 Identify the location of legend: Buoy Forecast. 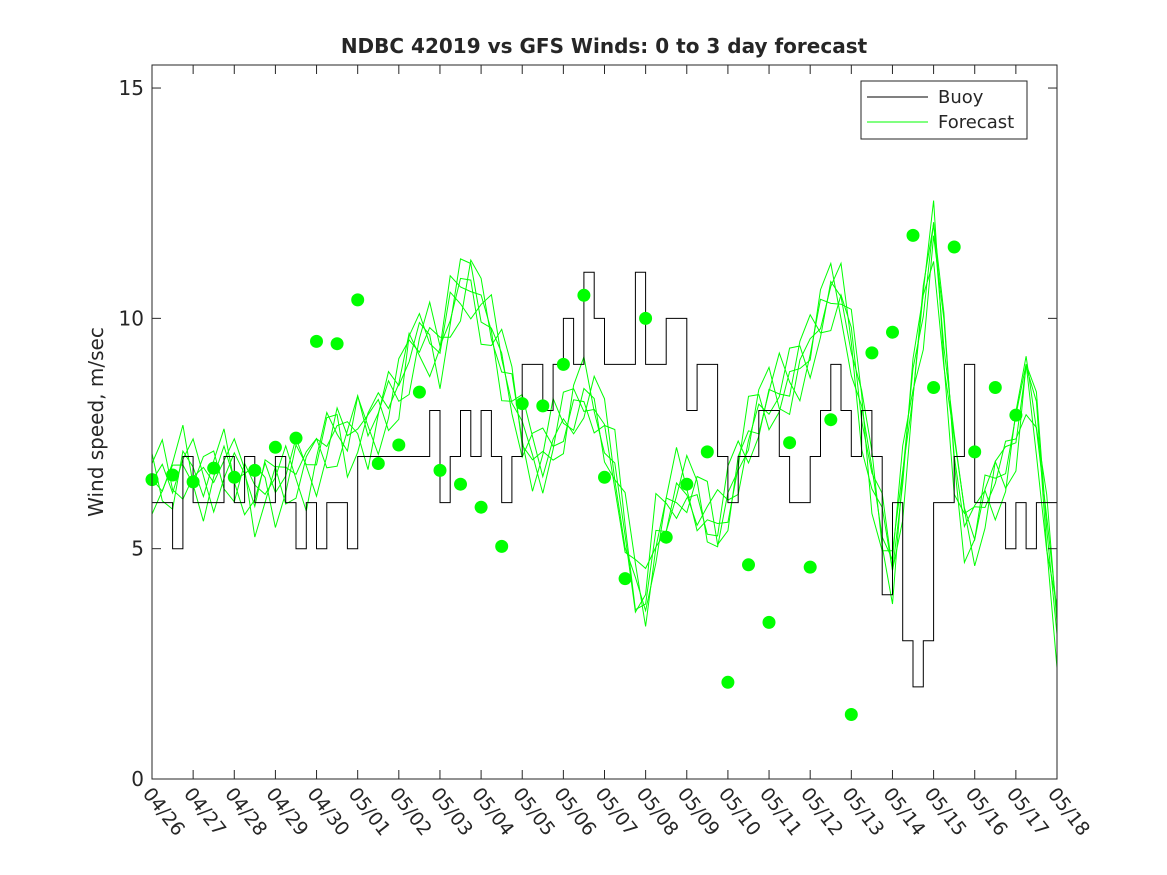
(944, 110).